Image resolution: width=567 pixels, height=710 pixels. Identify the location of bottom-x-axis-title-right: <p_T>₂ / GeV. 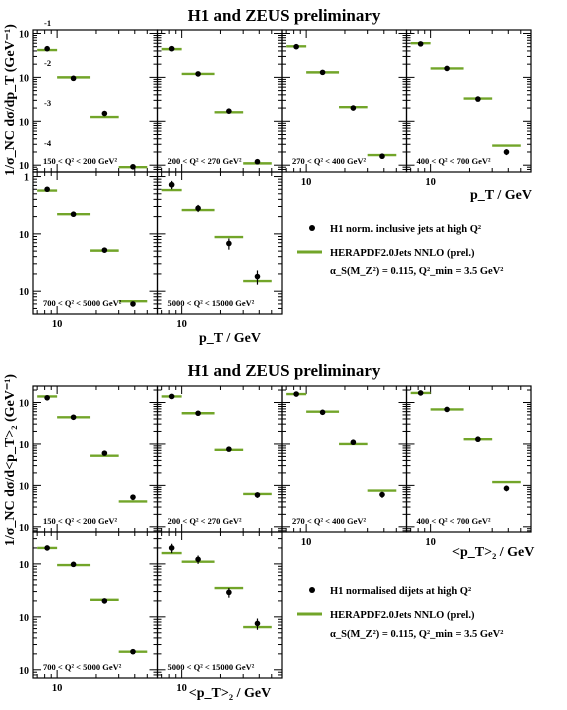
(493, 552).